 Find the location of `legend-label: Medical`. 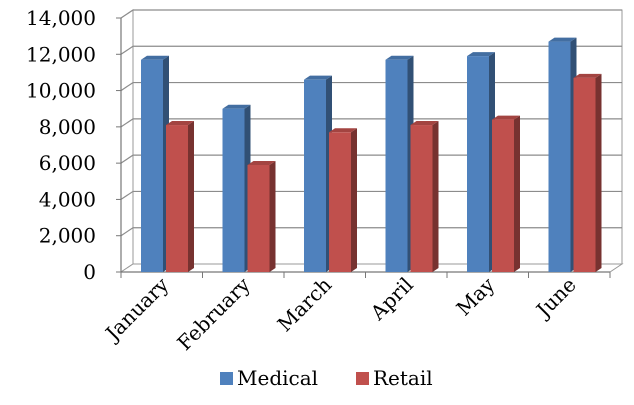

legend-label: Medical is located at coordinates (277, 378).